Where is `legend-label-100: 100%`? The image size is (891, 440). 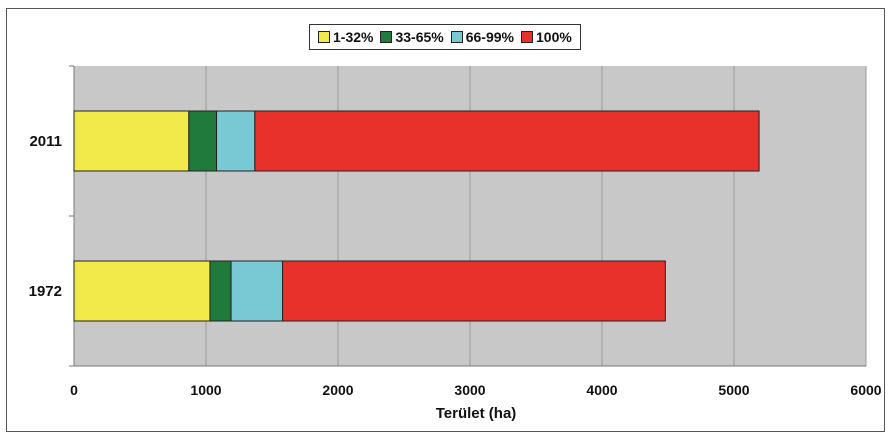
legend-label-100: 100% is located at coordinates (554, 37).